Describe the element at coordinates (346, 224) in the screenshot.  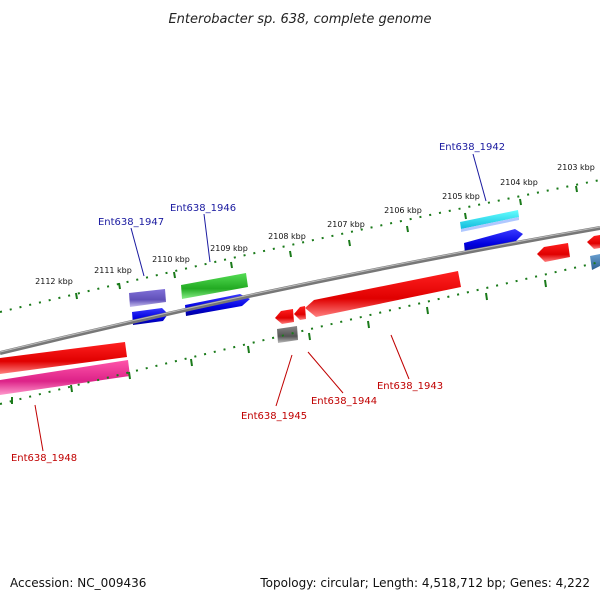
I see `tick-label: 2107 kbp` at that location.